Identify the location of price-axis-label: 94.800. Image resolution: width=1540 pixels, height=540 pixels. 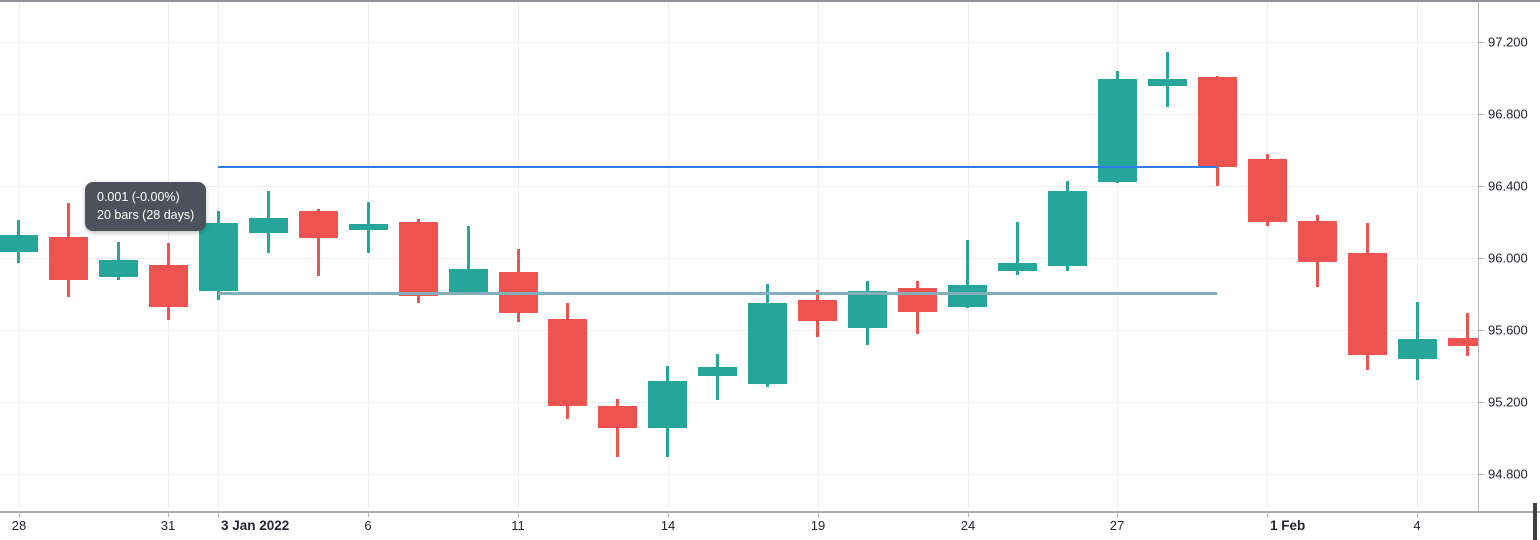
(1508, 474).